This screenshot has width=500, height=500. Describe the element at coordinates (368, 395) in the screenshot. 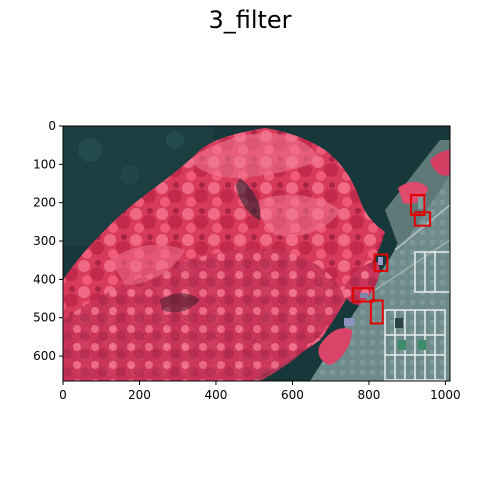

I see `x-tick-label: 800` at that location.